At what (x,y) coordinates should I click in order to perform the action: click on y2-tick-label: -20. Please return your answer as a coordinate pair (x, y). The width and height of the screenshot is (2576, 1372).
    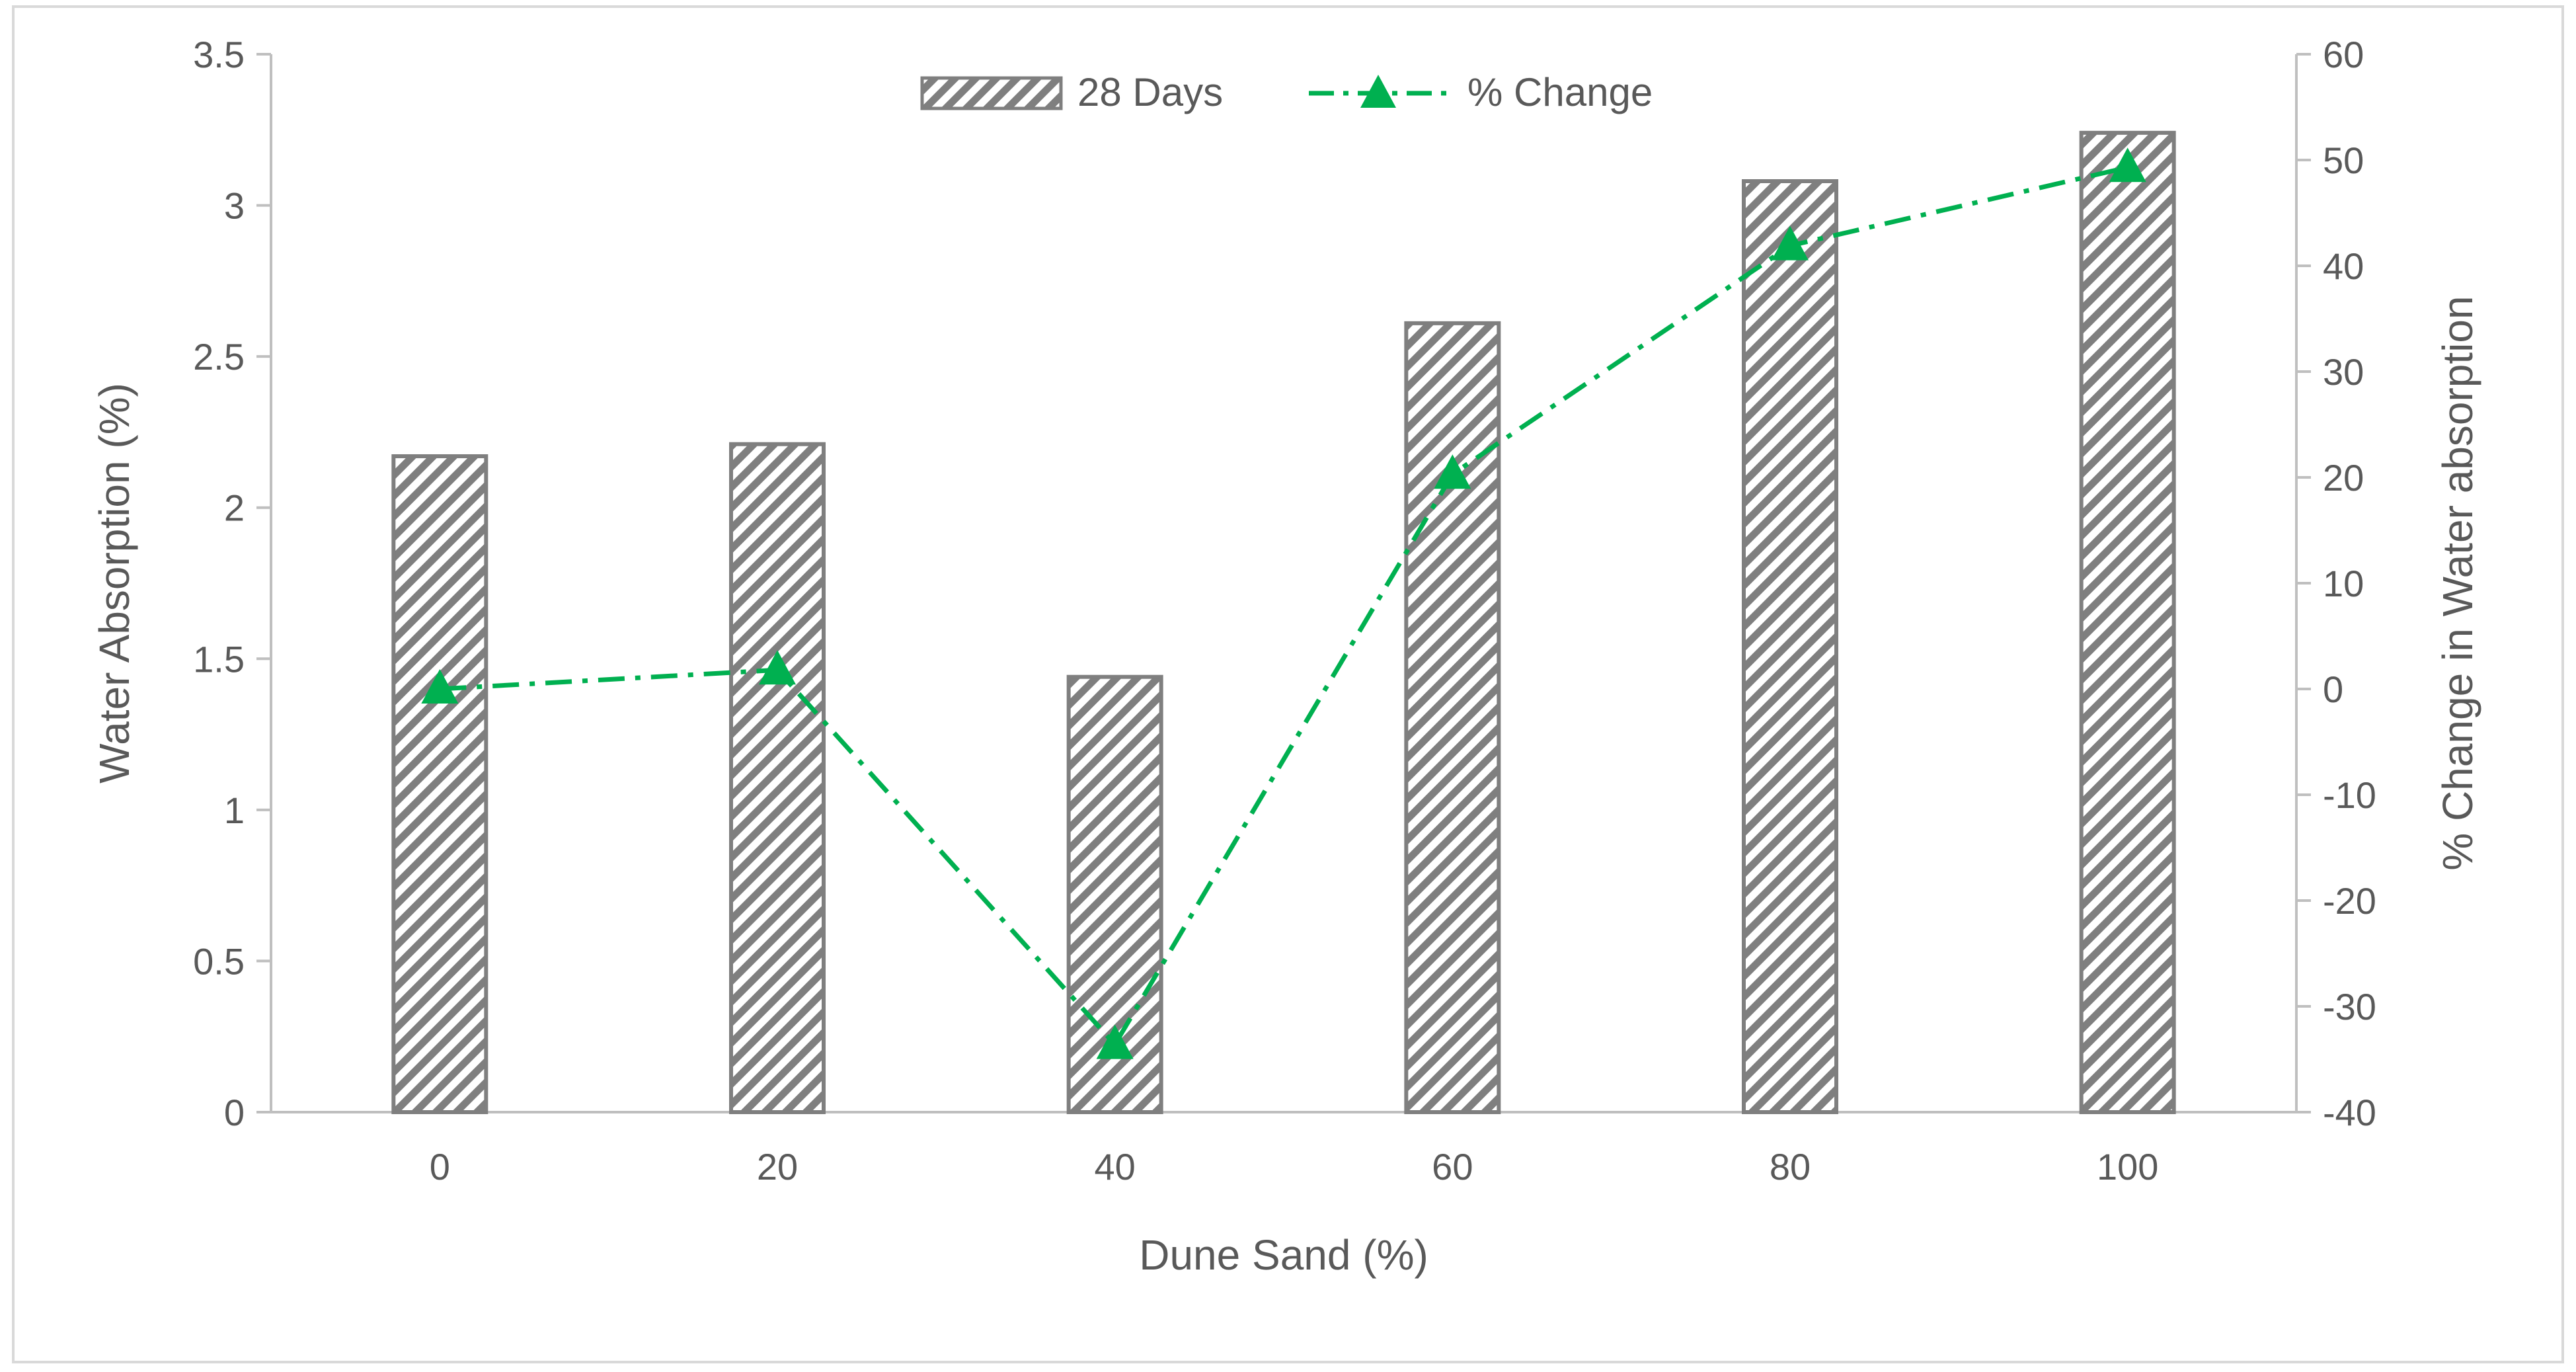
    Looking at the image, I should click on (2349, 901).